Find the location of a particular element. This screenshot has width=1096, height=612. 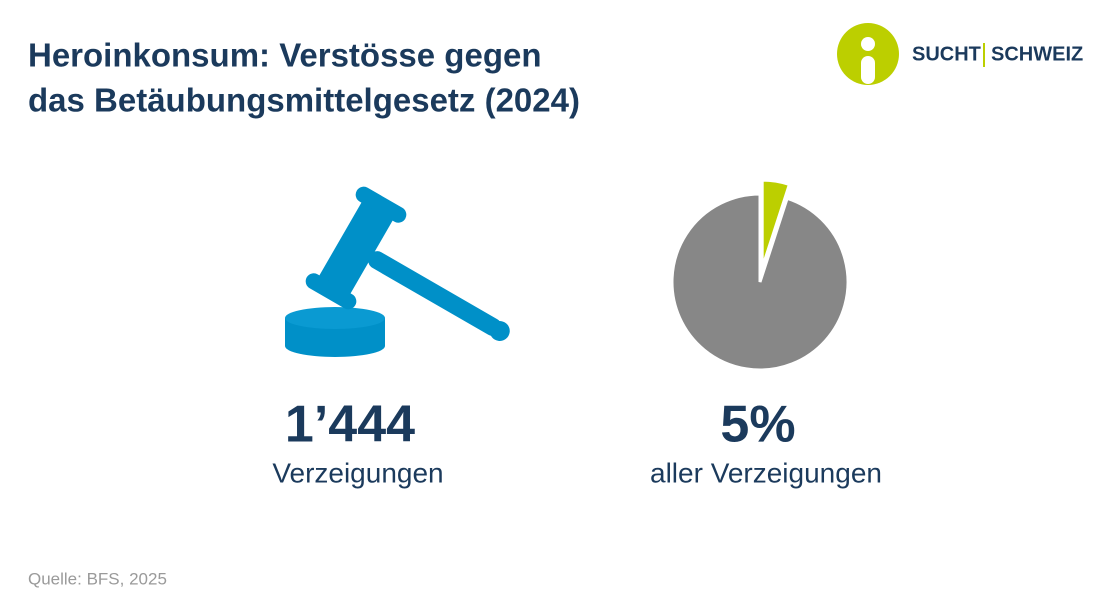

logo-icon is located at coordinates (868, 54).